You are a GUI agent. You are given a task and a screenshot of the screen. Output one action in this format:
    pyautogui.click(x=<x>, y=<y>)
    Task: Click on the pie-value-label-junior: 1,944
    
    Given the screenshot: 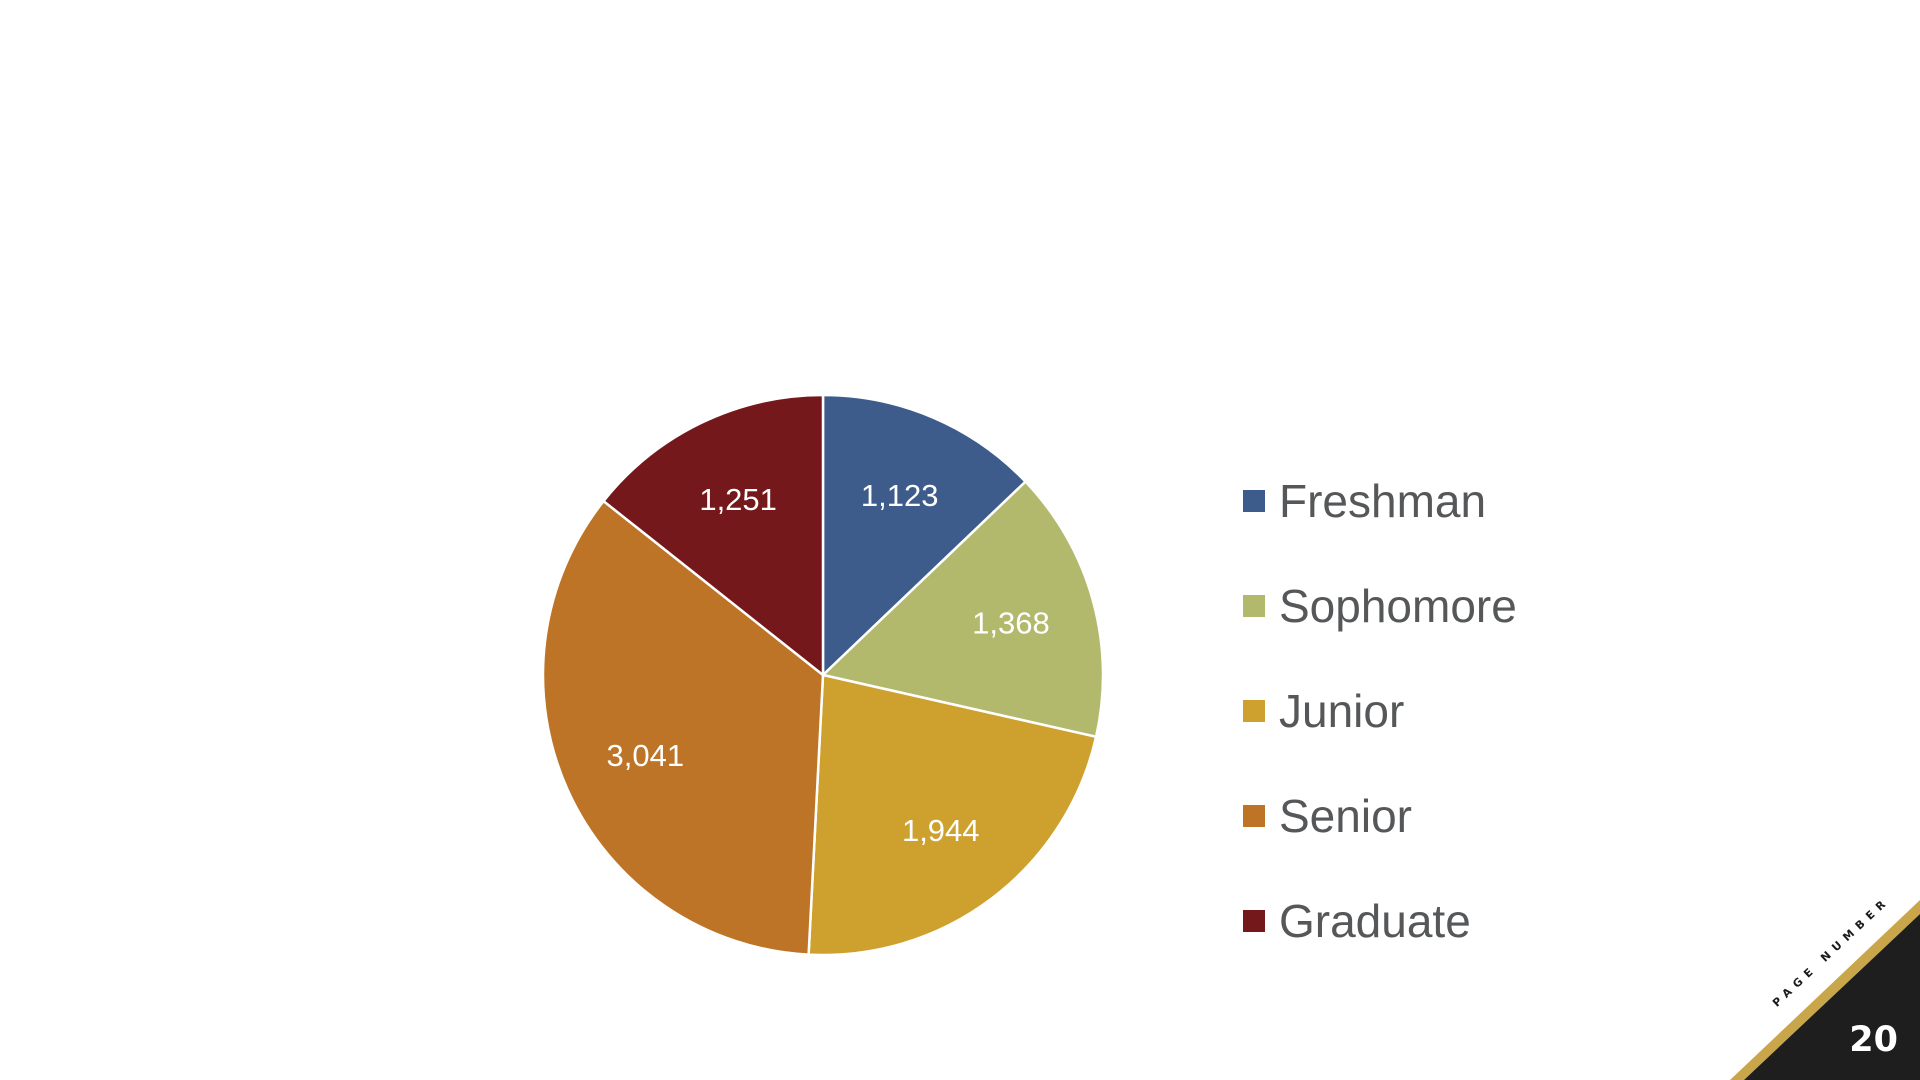 What is the action you would take?
    pyautogui.click(x=941, y=830)
    